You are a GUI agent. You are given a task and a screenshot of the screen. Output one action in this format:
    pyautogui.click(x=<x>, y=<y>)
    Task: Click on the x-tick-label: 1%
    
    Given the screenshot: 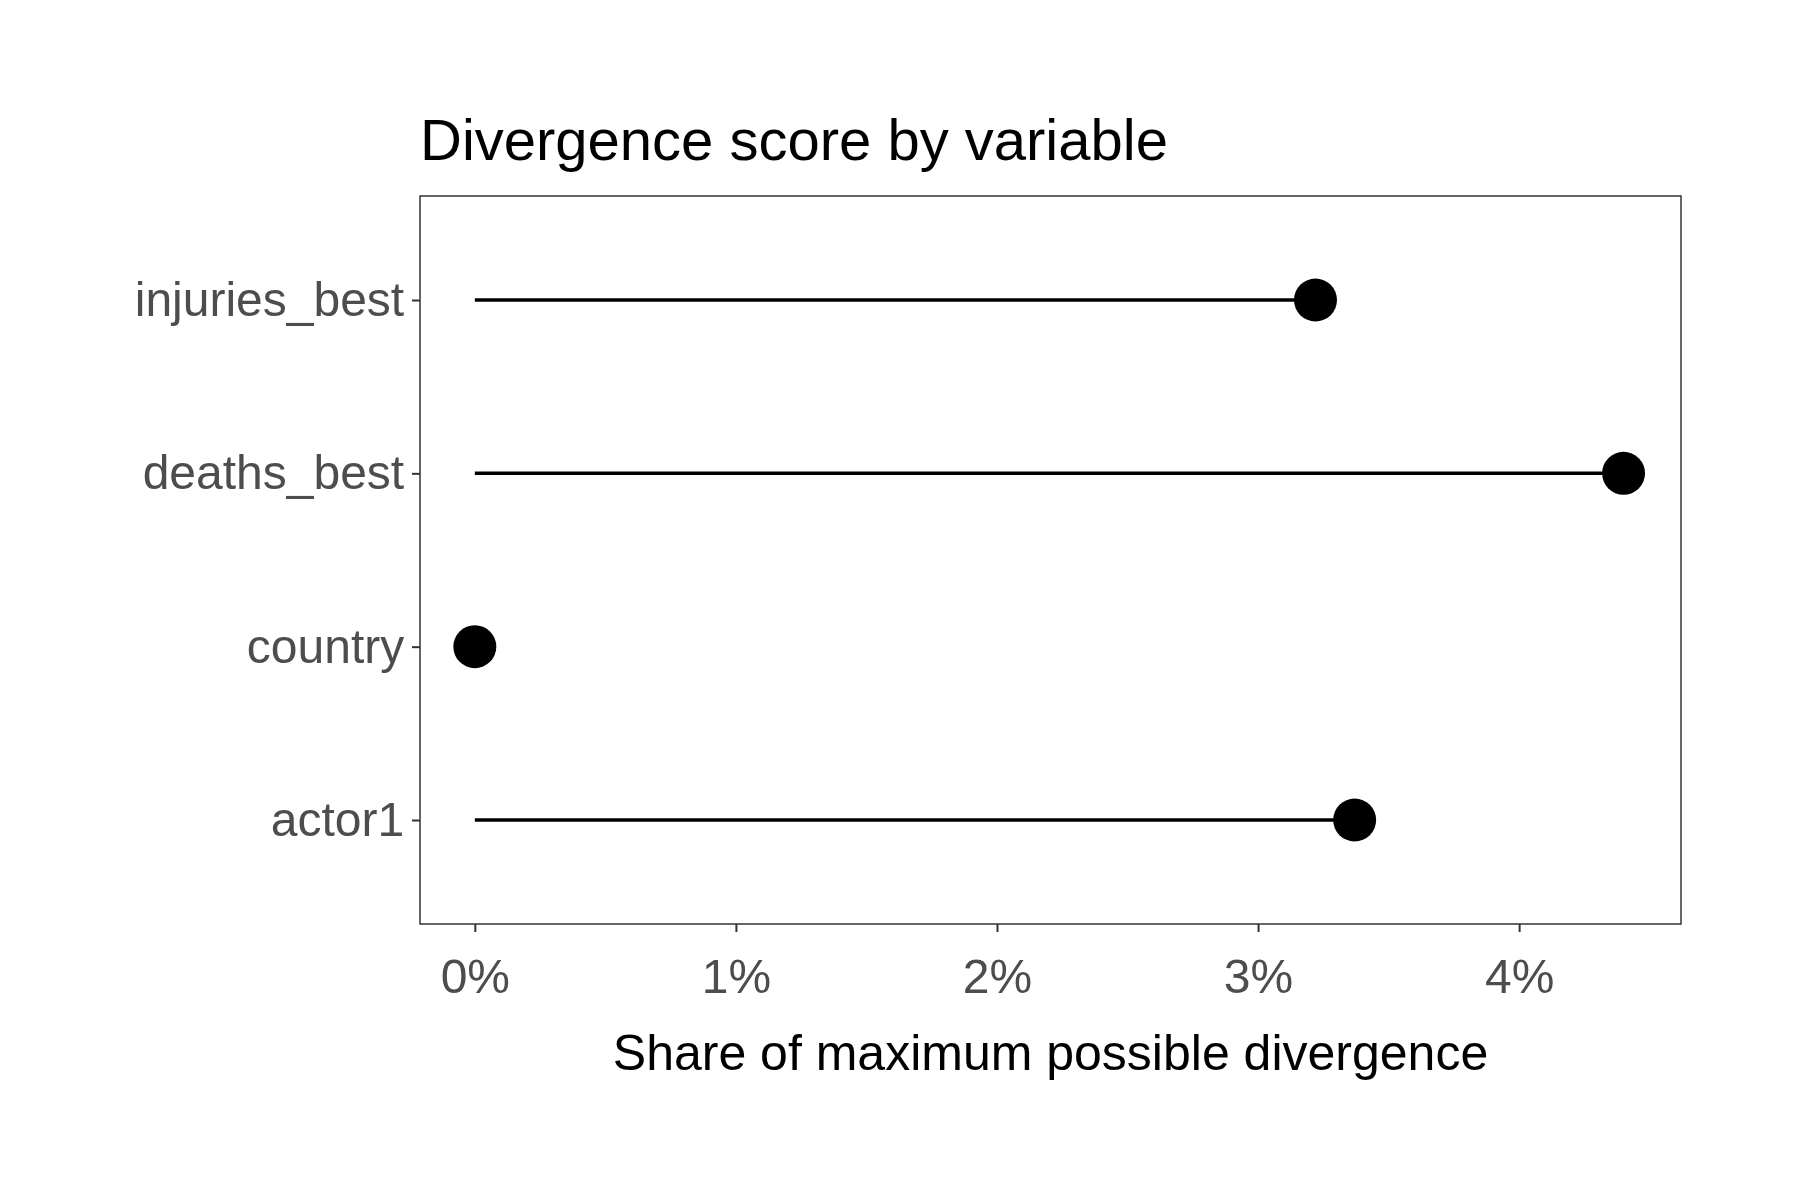 What is the action you would take?
    pyautogui.click(x=736, y=976)
    